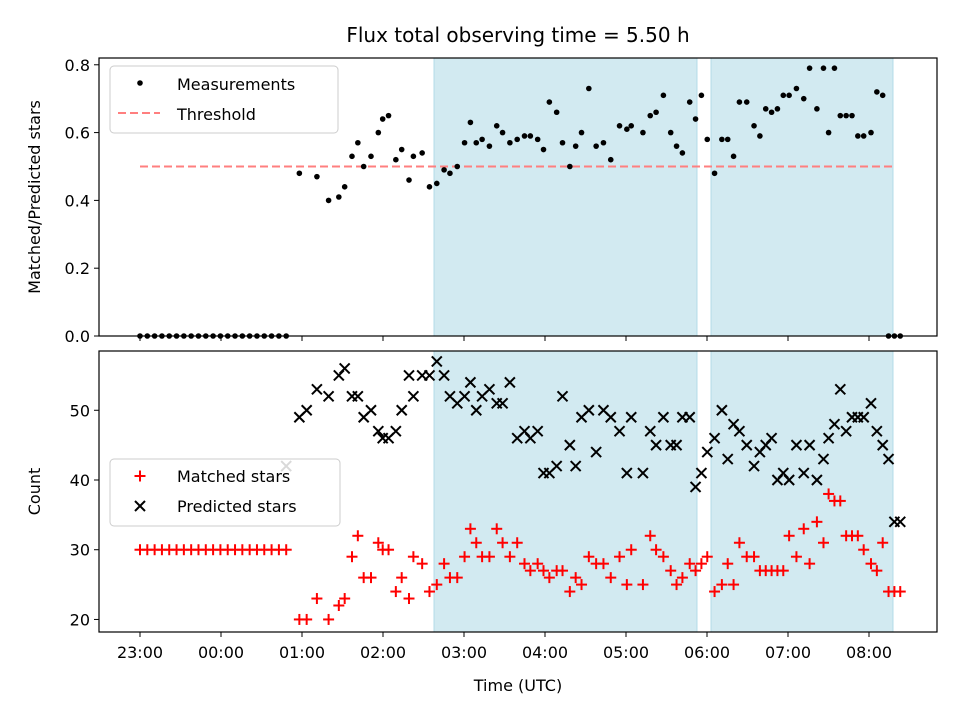 The image size is (960, 720). I want to click on legend-marker-measurements, so click(140, 83).